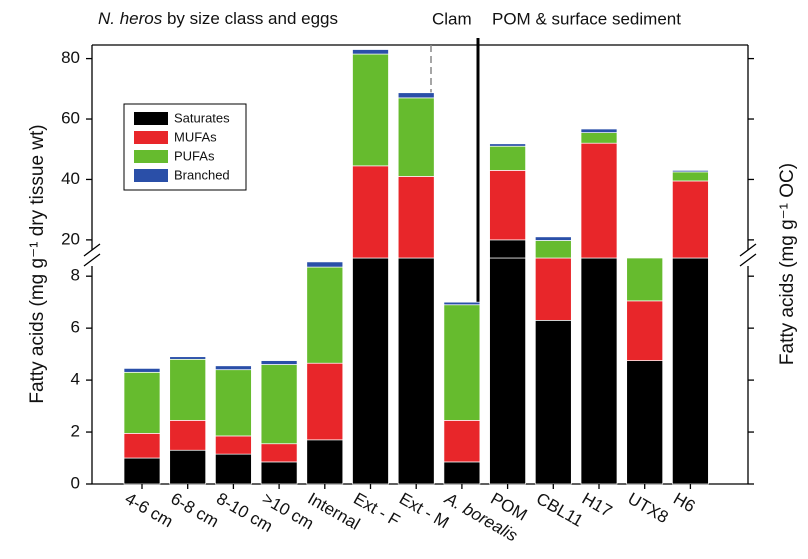 The width and height of the screenshot is (808, 559). I want to click on x-tick-label: Internal, so click(334, 511).